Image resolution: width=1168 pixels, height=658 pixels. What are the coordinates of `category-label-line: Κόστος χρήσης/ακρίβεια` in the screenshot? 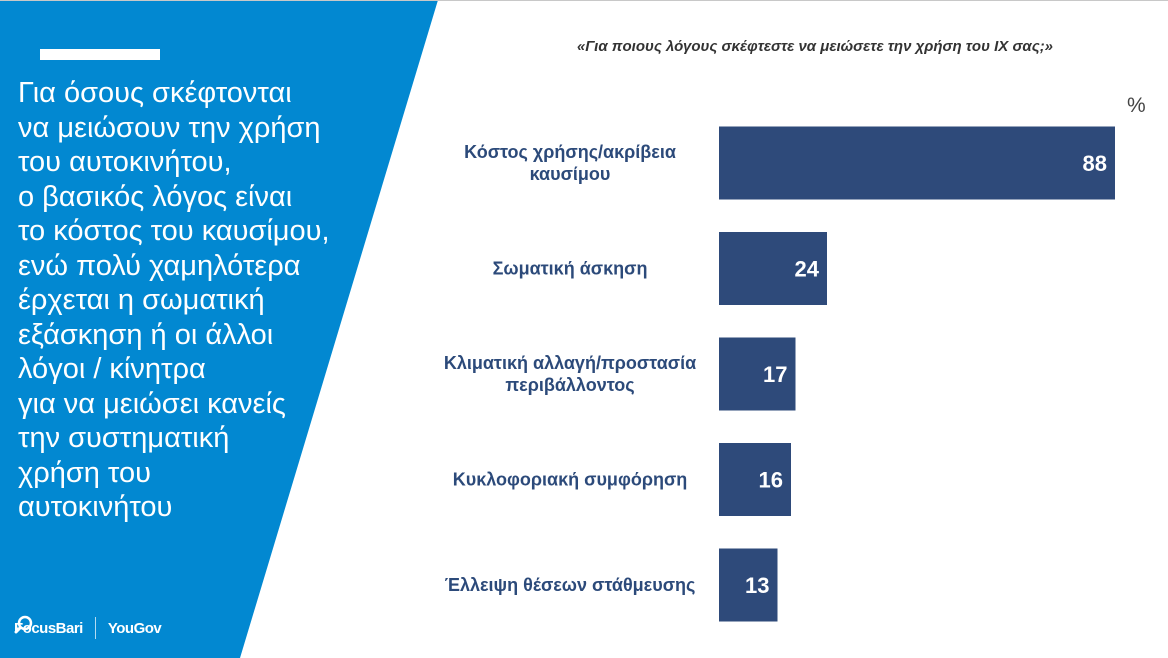 It's located at (570, 152).